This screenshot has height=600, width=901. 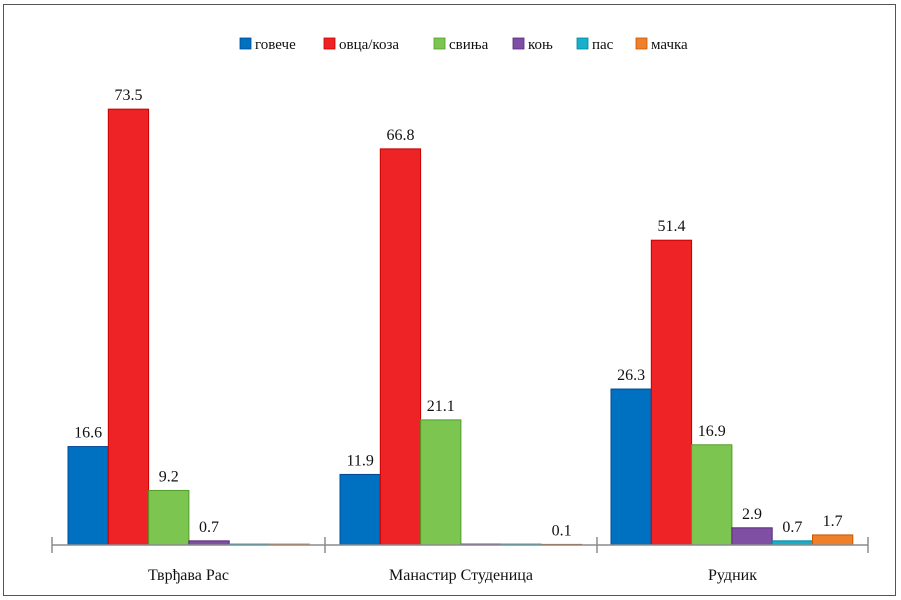 What do you see at coordinates (732, 575) in the screenshot?
I see `x-tick-label-3: Рудник` at bounding box center [732, 575].